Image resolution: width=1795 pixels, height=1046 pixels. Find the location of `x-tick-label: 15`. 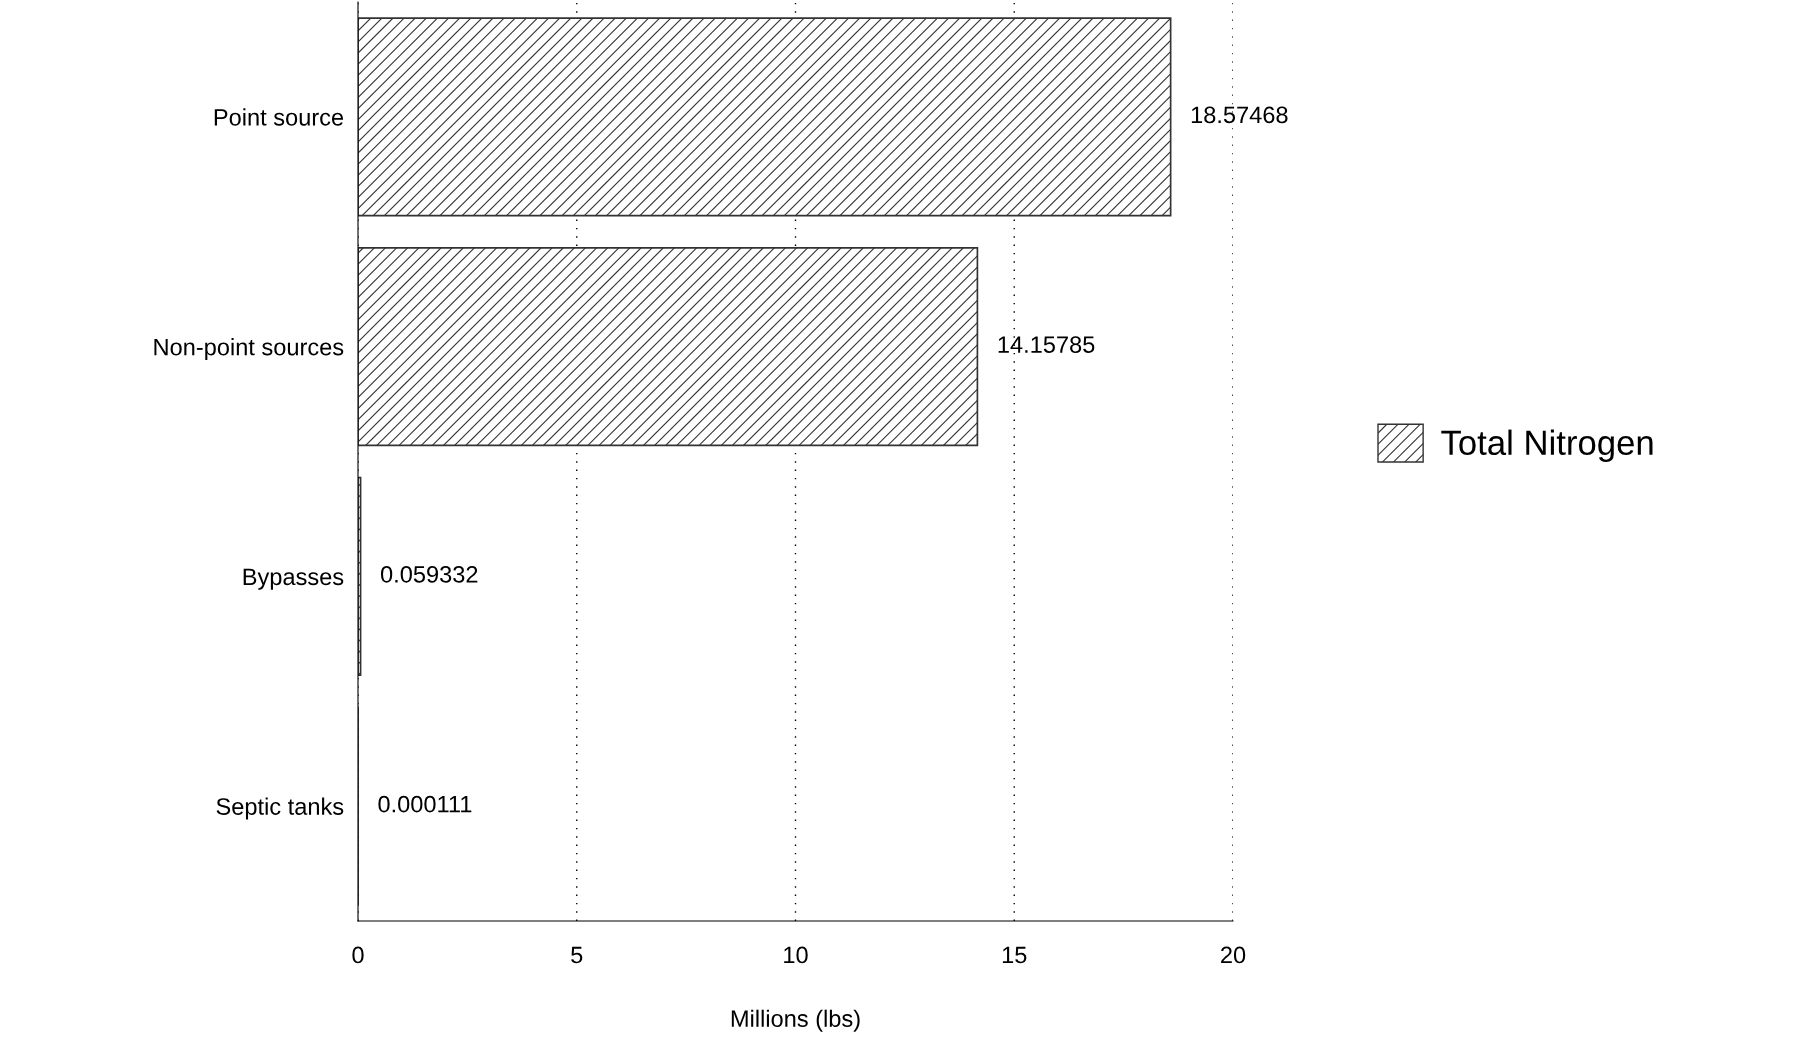

x-tick-label: 15 is located at coordinates (1014, 955).